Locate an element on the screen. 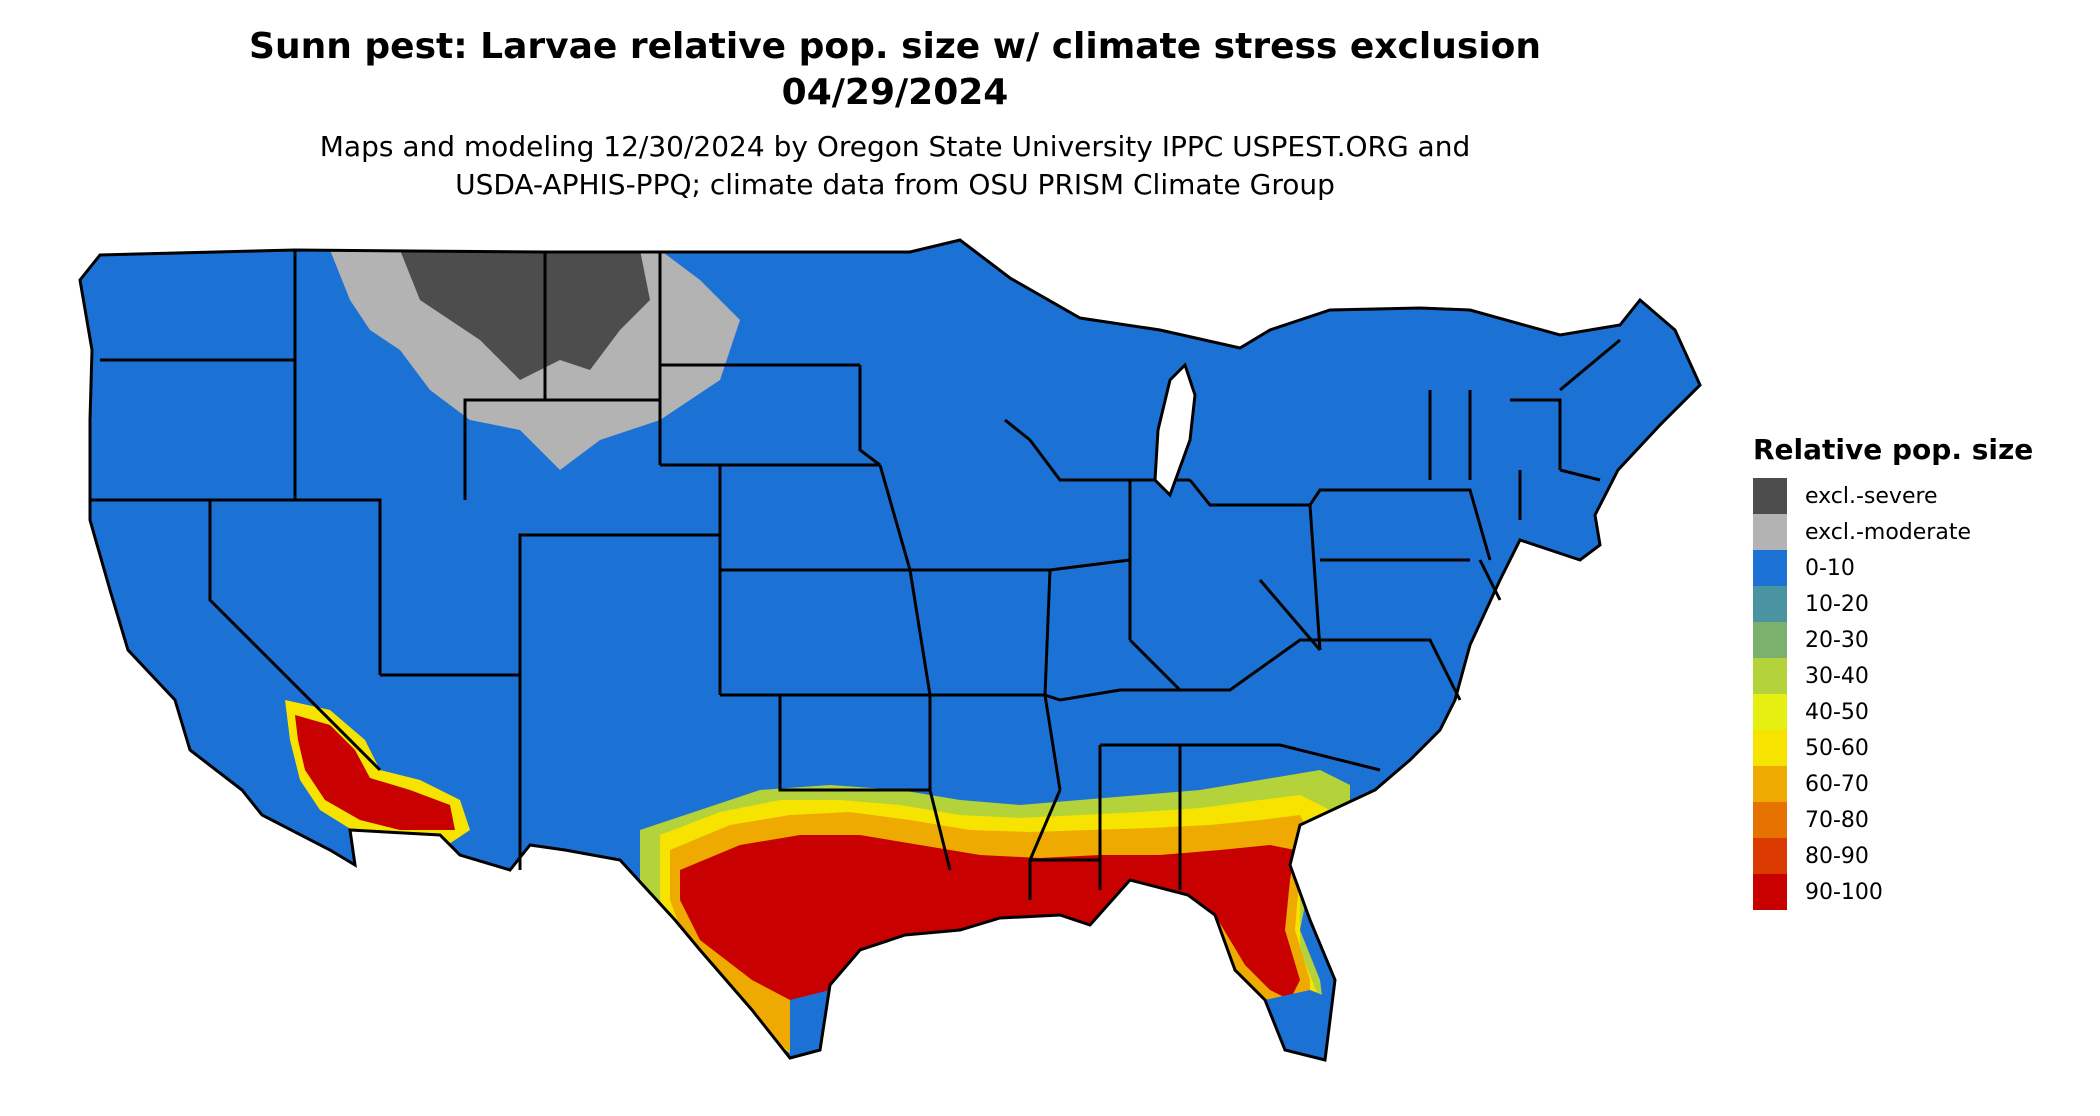 The width and height of the screenshot is (2100, 1116). legend-label: 50-60 is located at coordinates (1837, 748).